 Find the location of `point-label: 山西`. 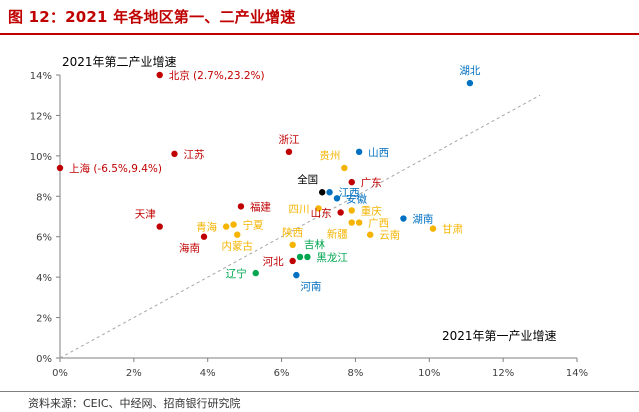

point-label: 山西 is located at coordinates (378, 153).